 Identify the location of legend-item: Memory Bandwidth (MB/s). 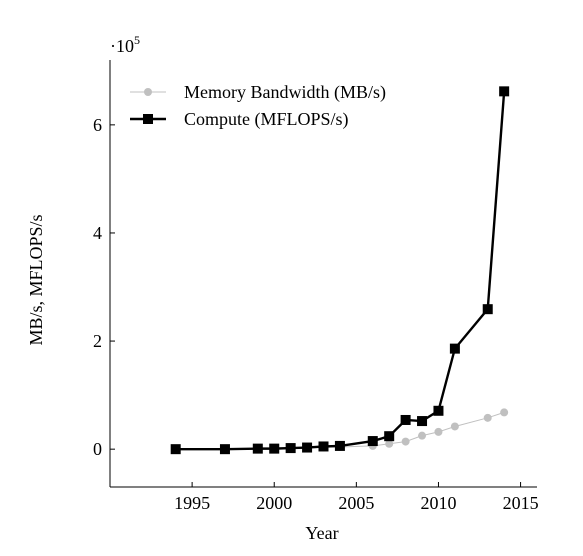
(258, 92).